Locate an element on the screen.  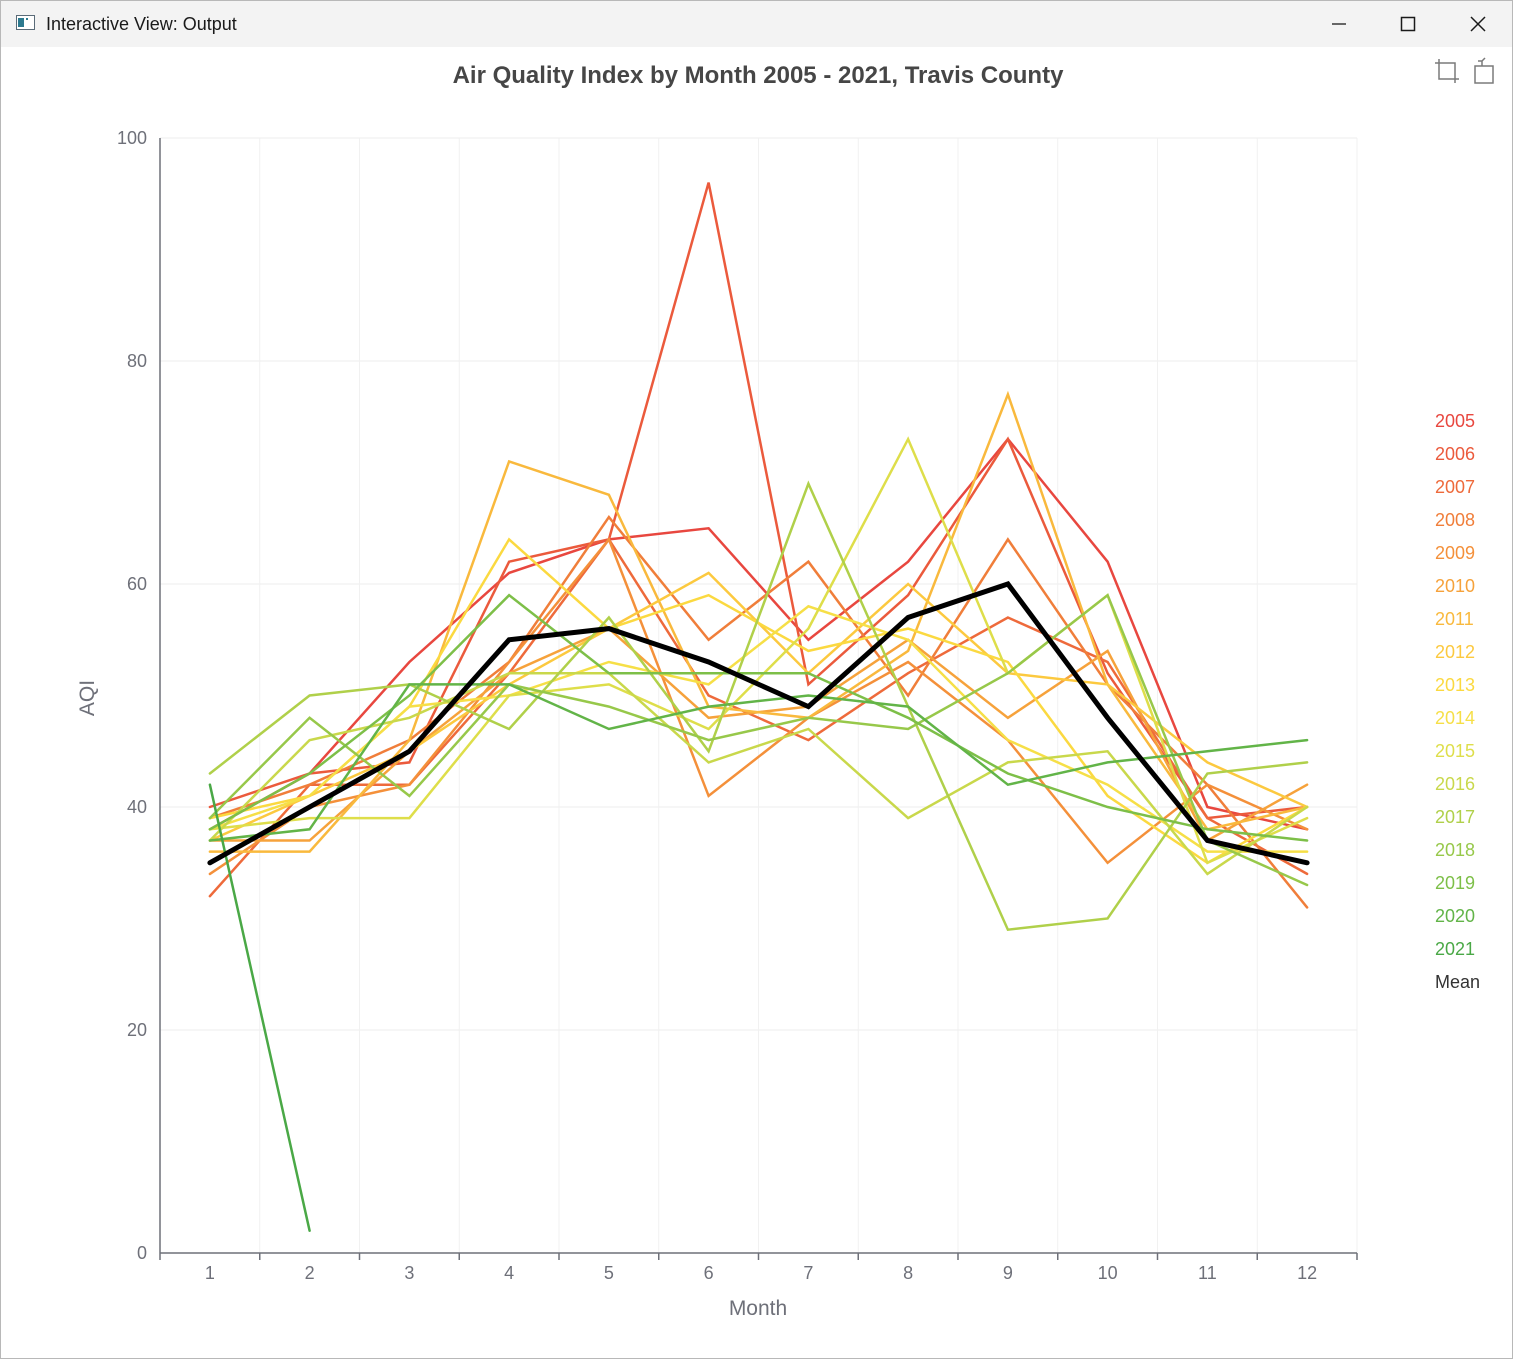
legend-item-2016: 2016 is located at coordinates (1455, 784).